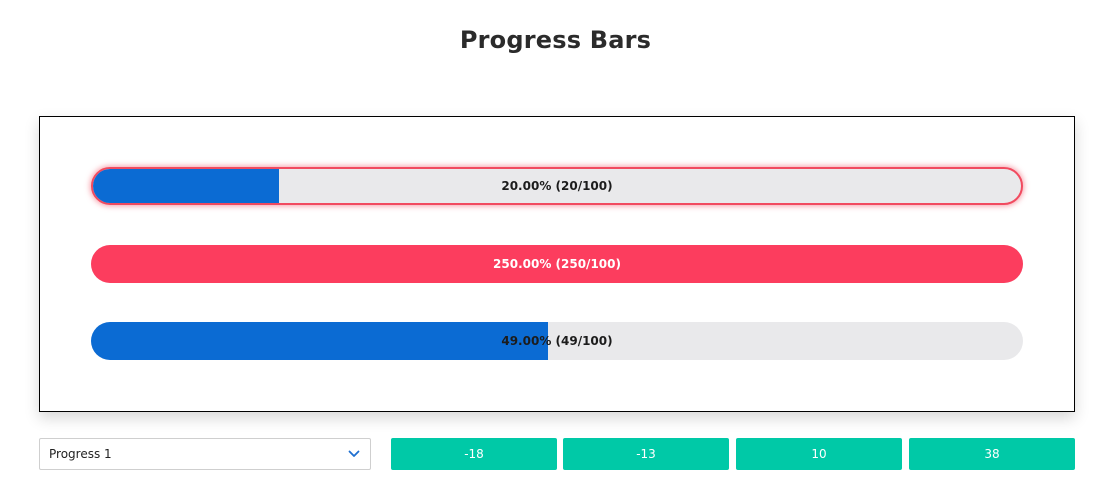 This screenshot has width=1111, height=504. I want to click on progress-bar-2: 250.00% (250/100), so click(557, 264).